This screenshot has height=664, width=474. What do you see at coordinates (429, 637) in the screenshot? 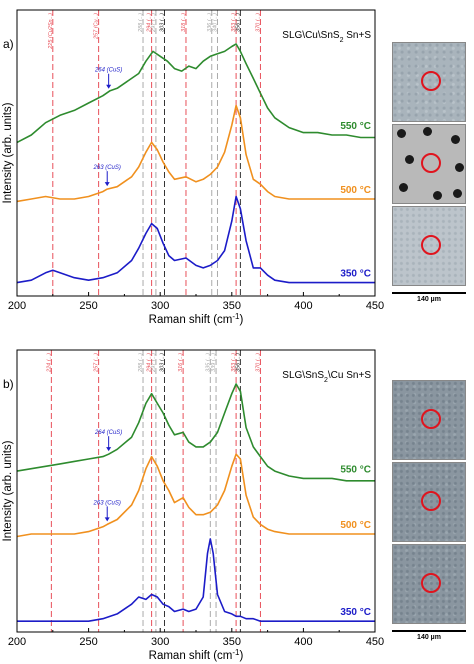
I see `scale-label-b: 140 µm` at bounding box center [429, 637].